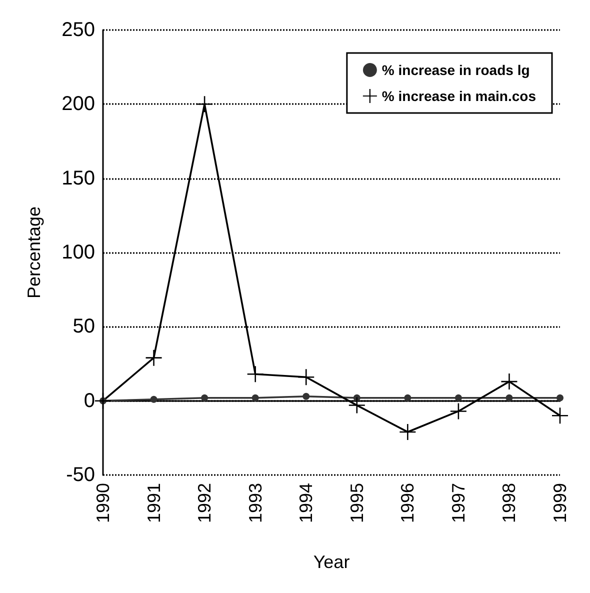 The height and width of the screenshot is (593, 590). Describe the element at coordinates (154, 503) in the screenshot. I see `x-tick-label: 1991` at that location.